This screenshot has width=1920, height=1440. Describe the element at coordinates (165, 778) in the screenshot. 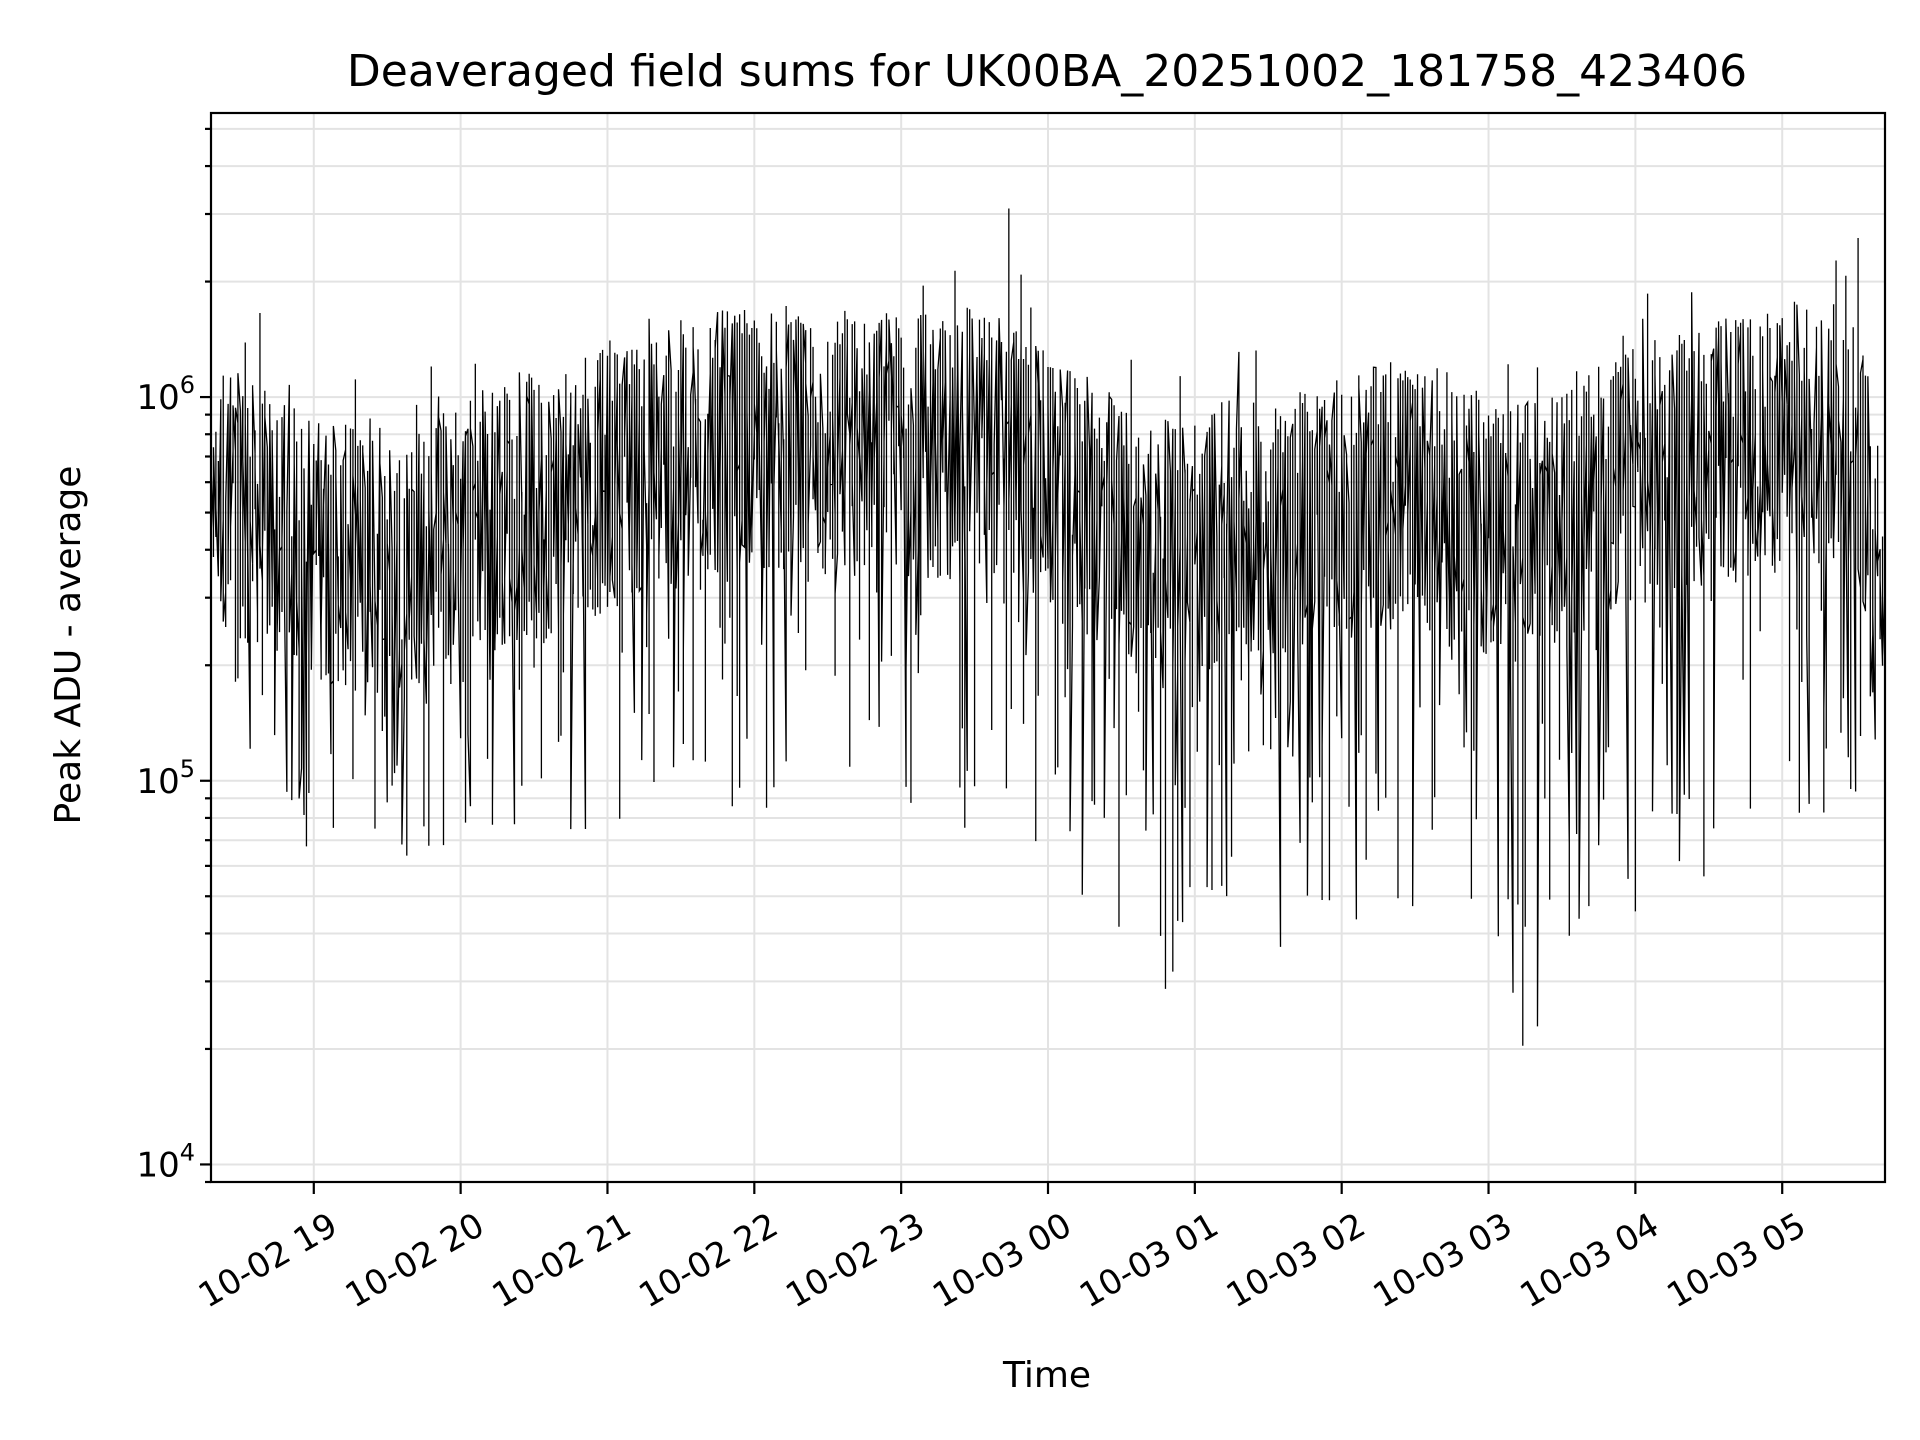

I see `y-tick-label: 10⁵` at that location.